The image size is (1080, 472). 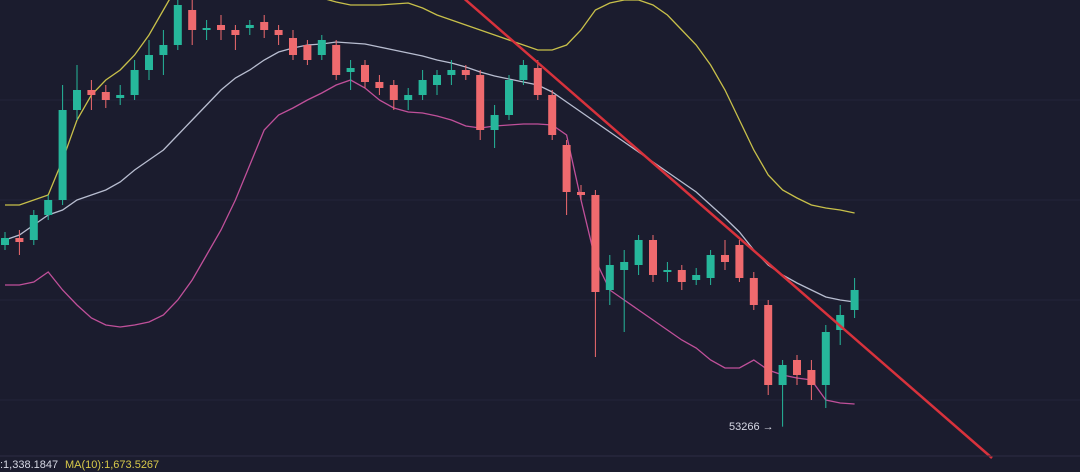 What do you see at coordinates (29, 465) in the screenshot?
I see `status-text: :1,338.1847` at bounding box center [29, 465].